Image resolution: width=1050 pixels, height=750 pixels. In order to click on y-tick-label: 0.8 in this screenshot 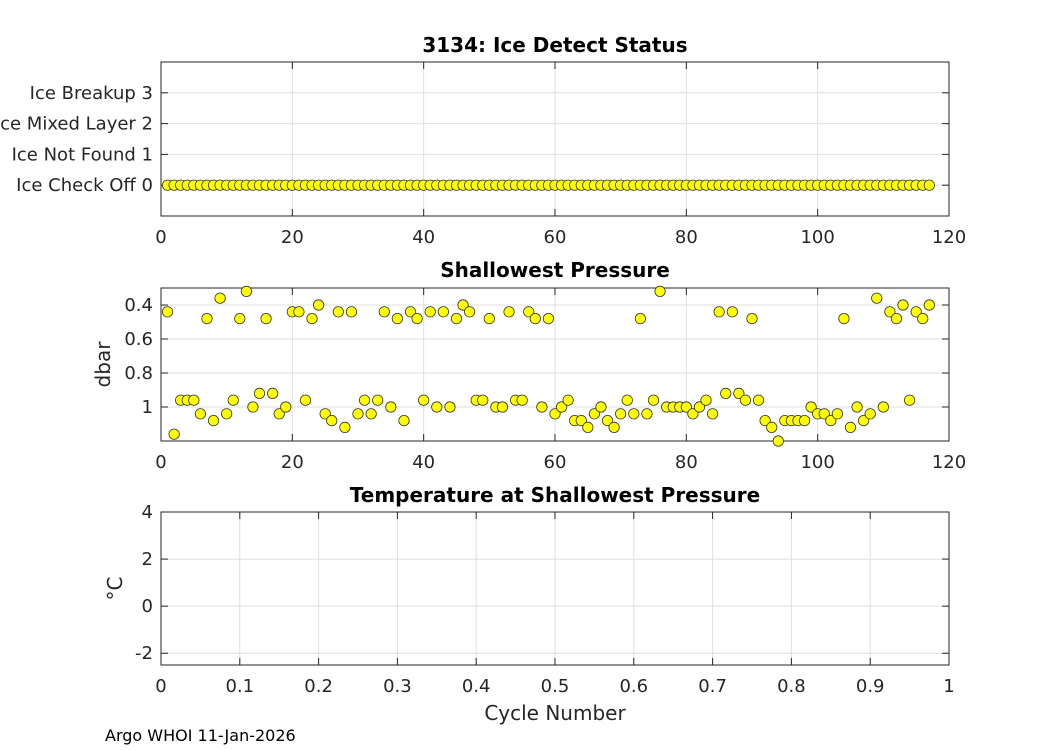, I will do `click(138, 373)`.